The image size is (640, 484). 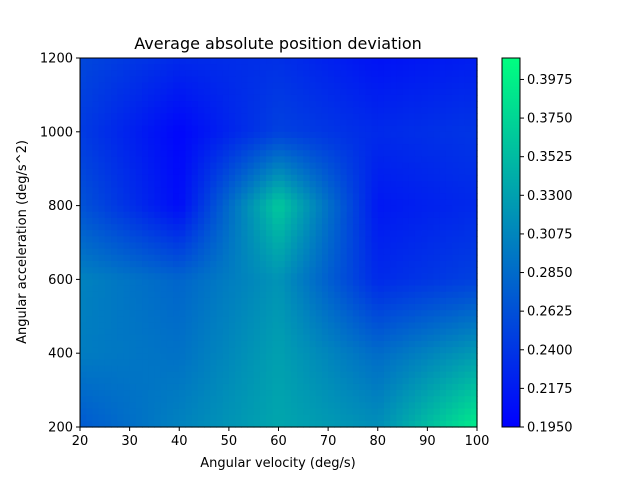 What do you see at coordinates (179, 441) in the screenshot?
I see `x-tick-label: 40` at bounding box center [179, 441].